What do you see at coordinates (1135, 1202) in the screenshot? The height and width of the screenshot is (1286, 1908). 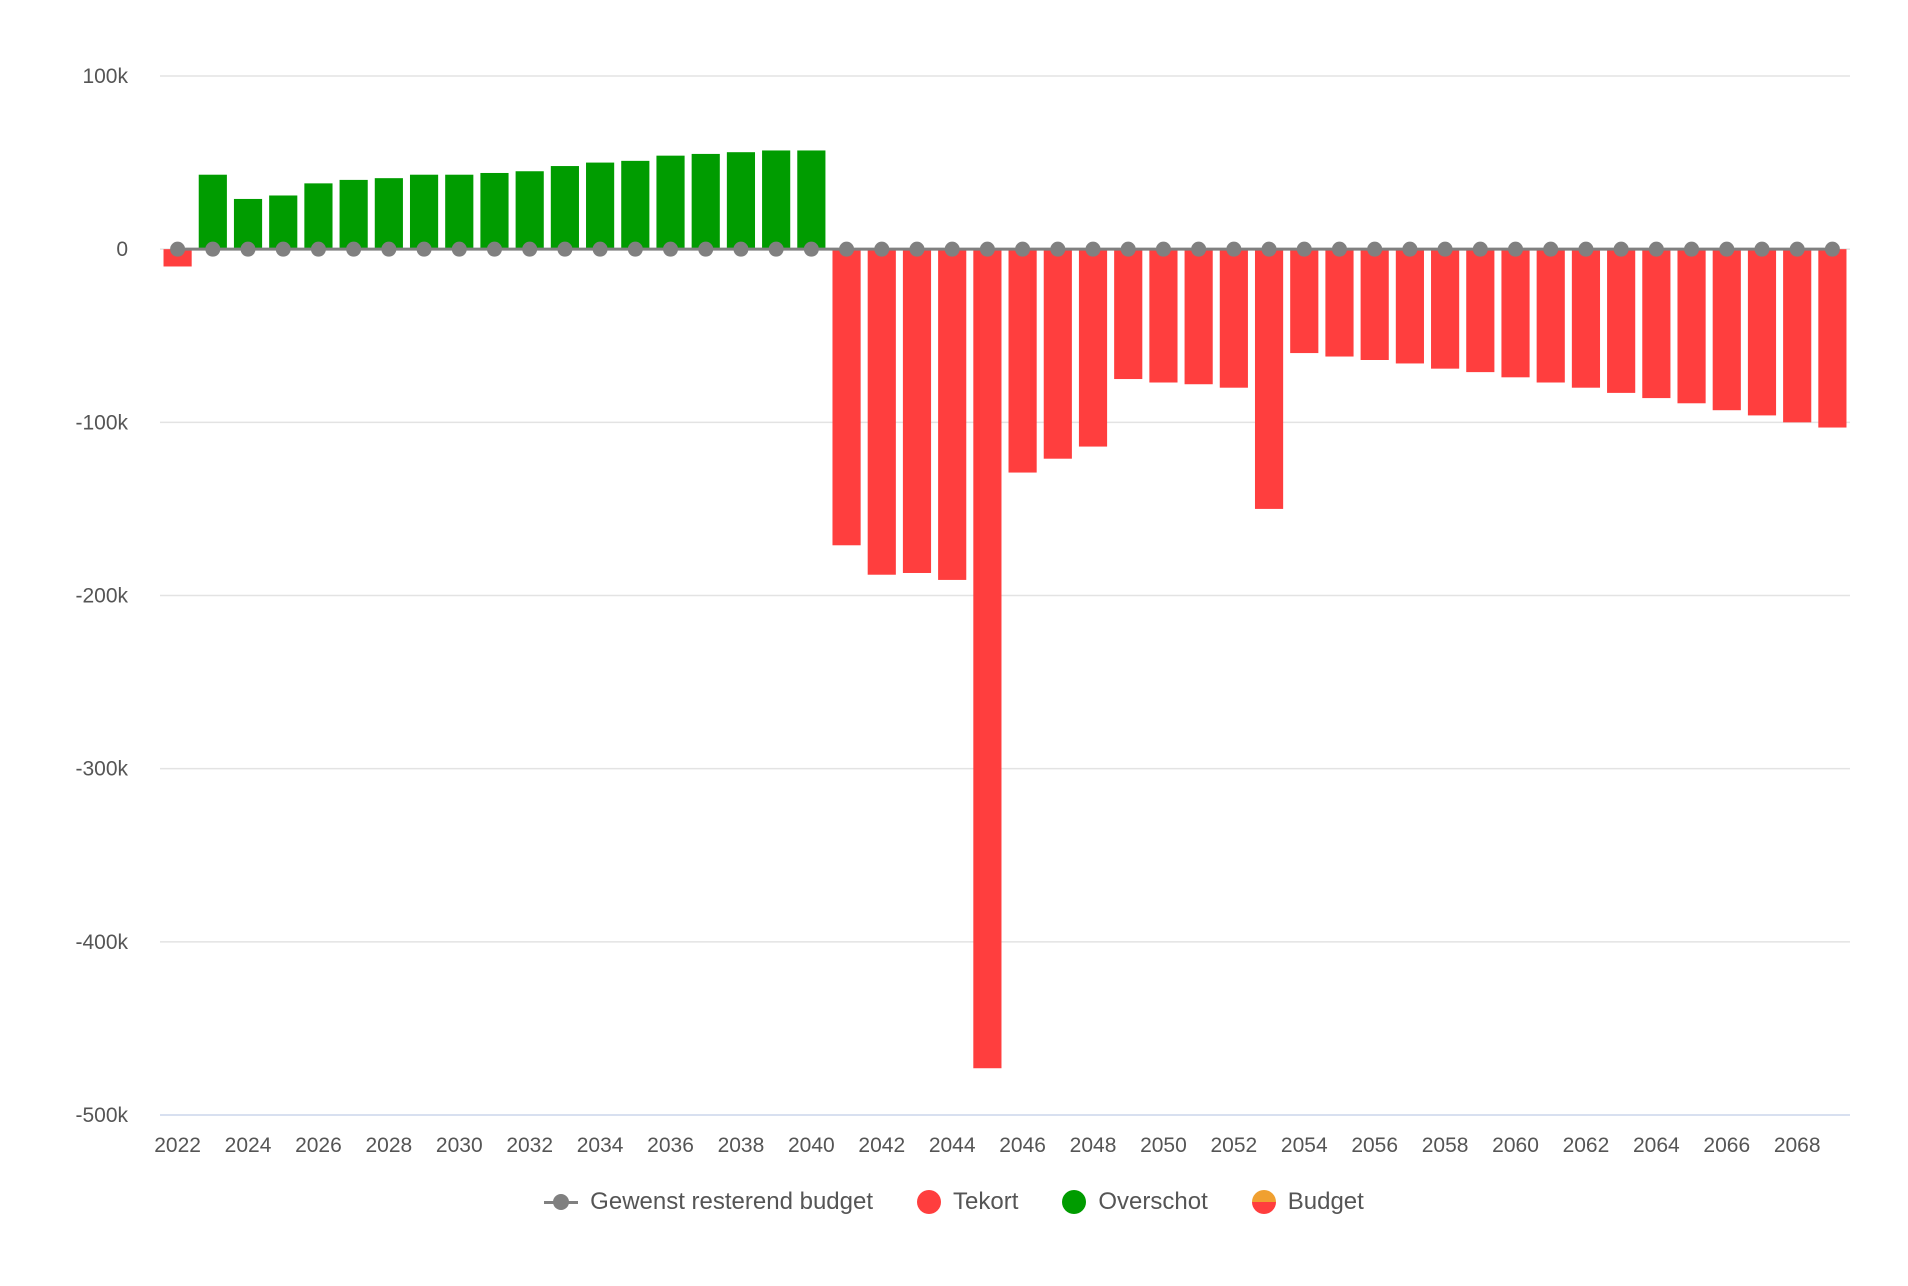 I see `legend-item-overschot: Overschot` at bounding box center [1135, 1202].